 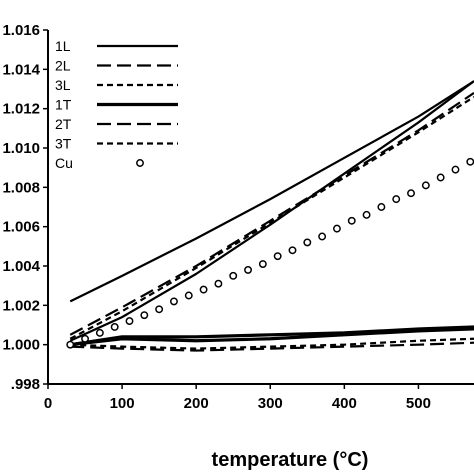 I want to click on legend-item-1T: 1T, so click(x=116, y=105).